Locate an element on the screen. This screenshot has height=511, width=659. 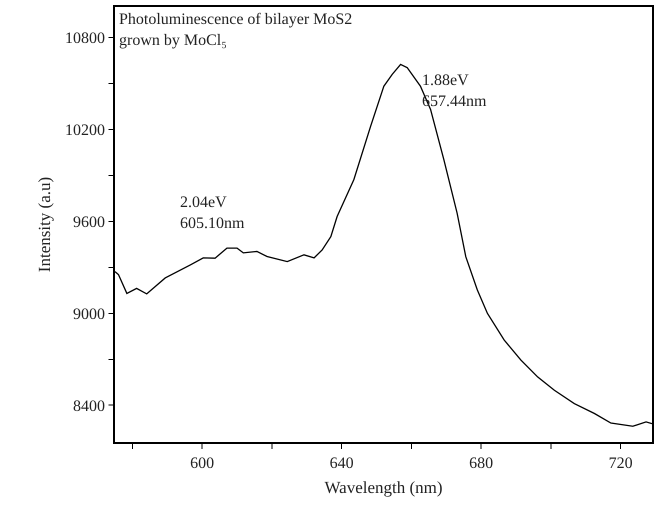
y-tick-label: 9000 is located at coordinates (89, 314).